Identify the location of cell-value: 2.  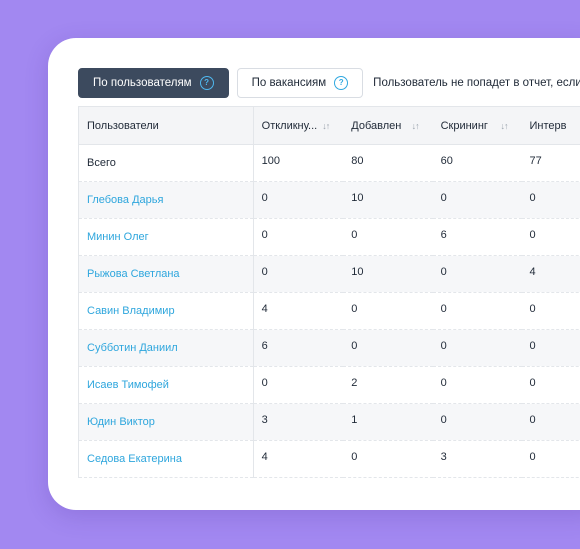
(388, 385).